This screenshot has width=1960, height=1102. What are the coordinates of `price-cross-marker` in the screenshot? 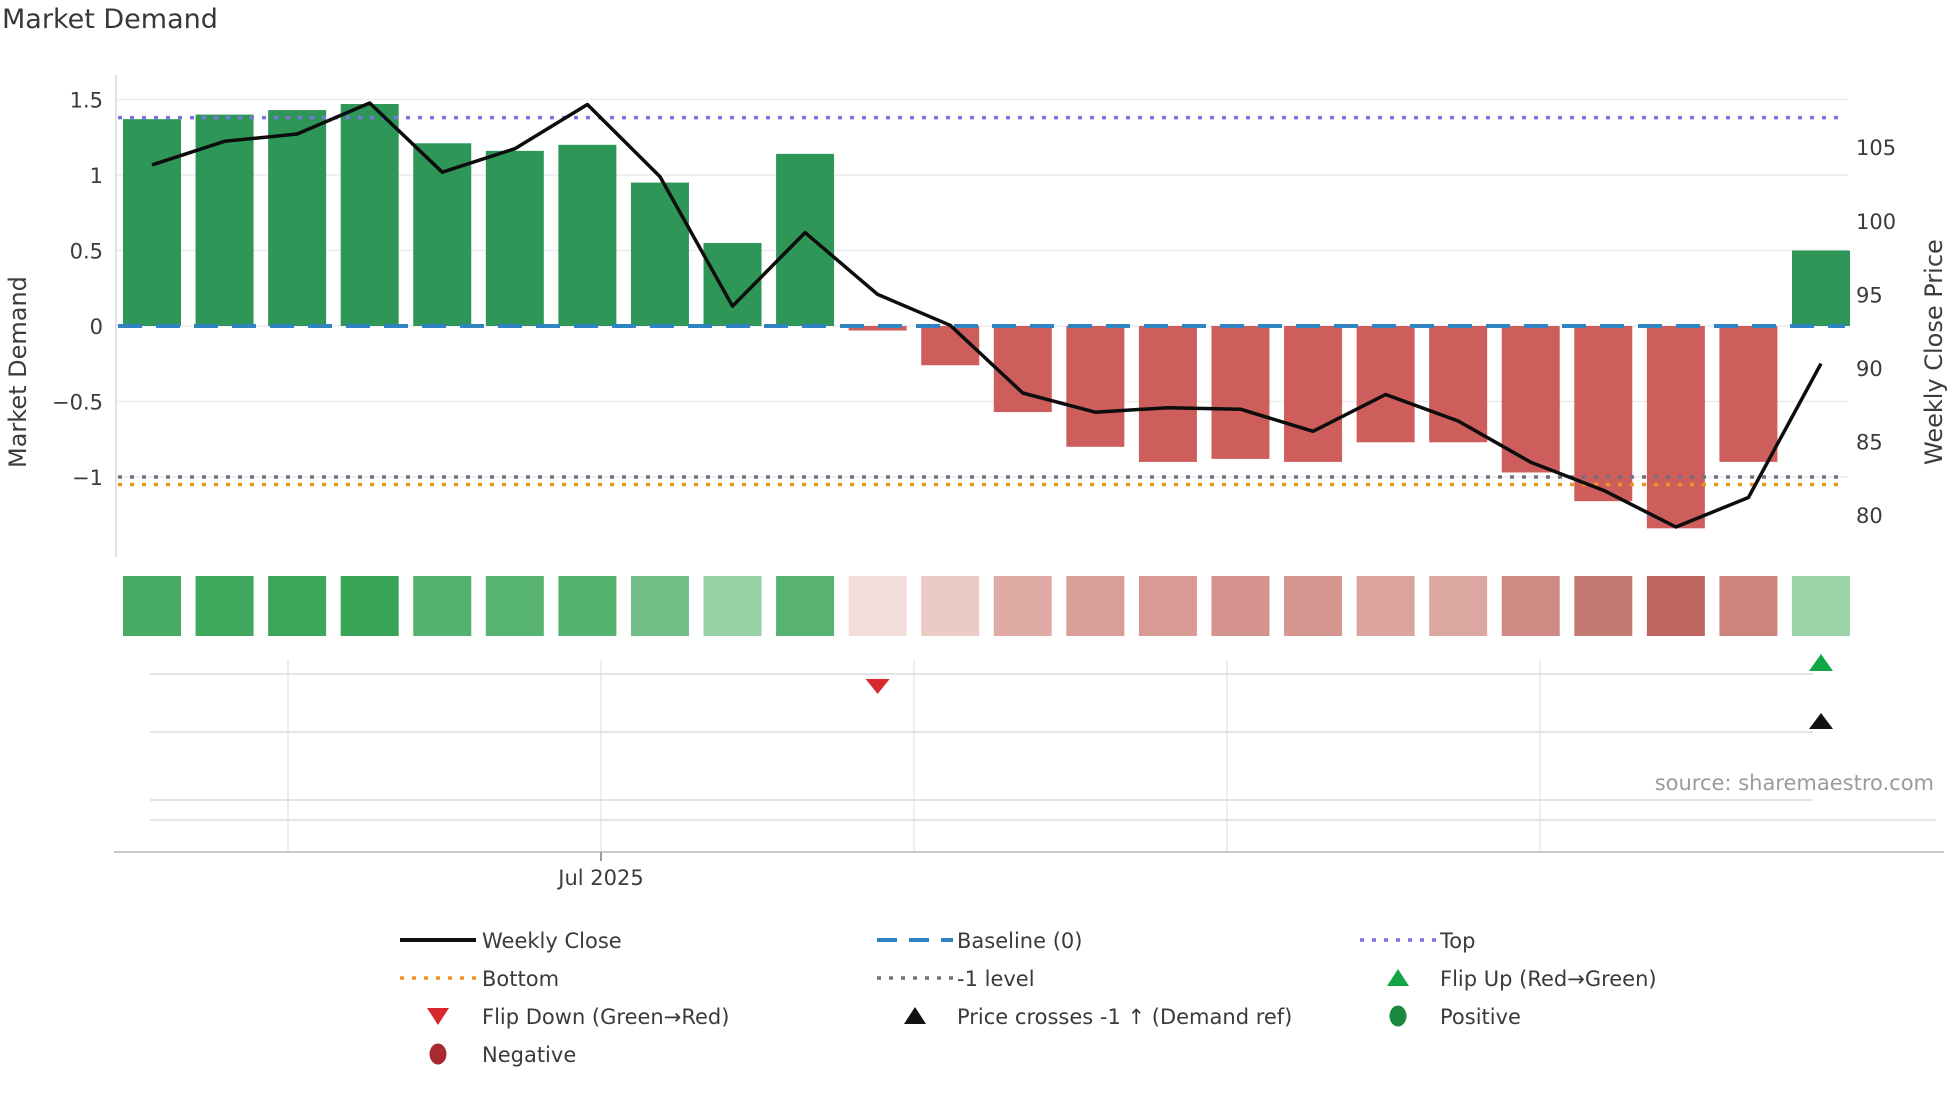 It's located at (1820, 721).